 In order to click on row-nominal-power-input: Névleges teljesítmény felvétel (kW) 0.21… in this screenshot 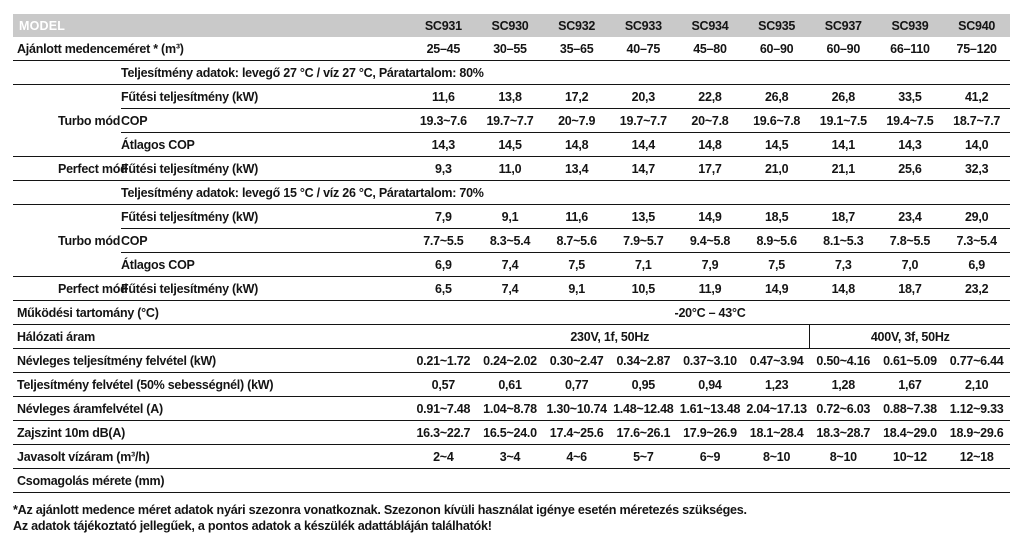, I will do `click(511, 361)`.